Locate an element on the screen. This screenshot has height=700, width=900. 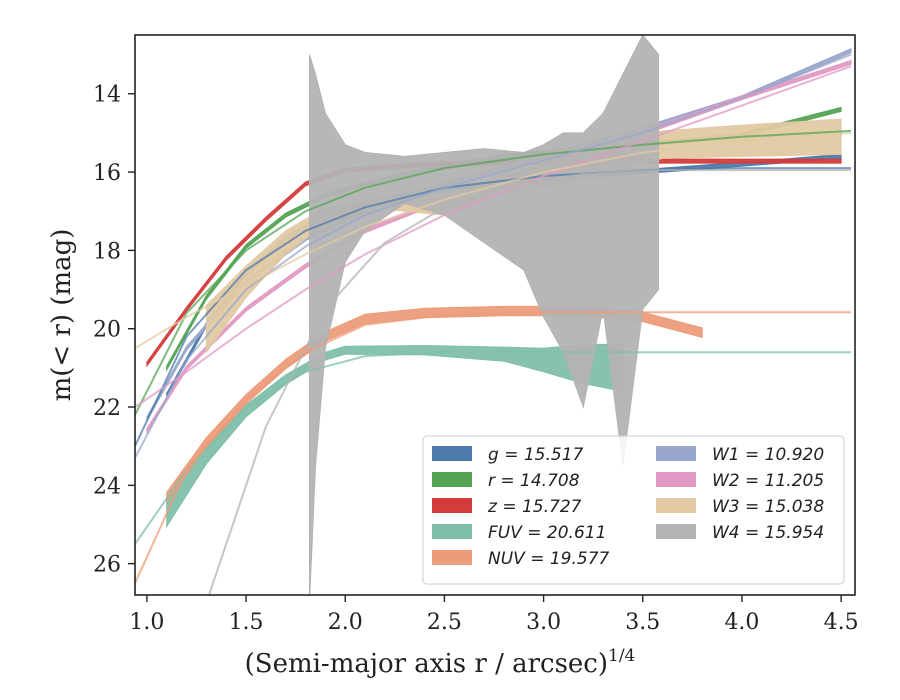
x-tick-label: 2.0 is located at coordinates (345, 622).